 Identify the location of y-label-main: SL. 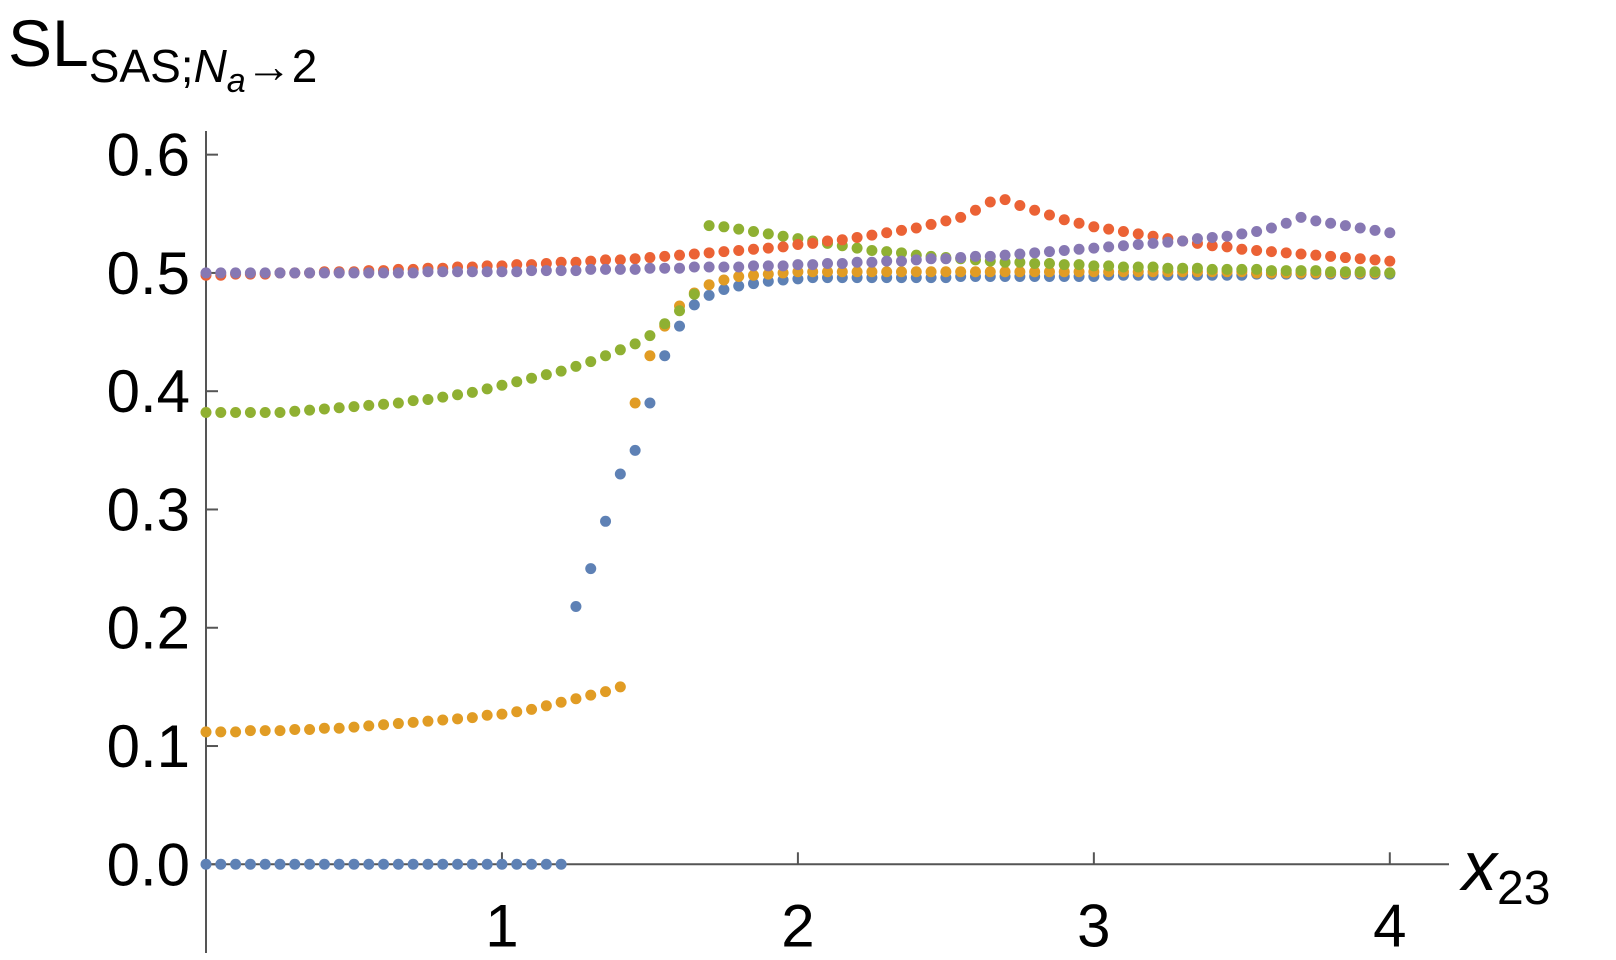
(48, 43).